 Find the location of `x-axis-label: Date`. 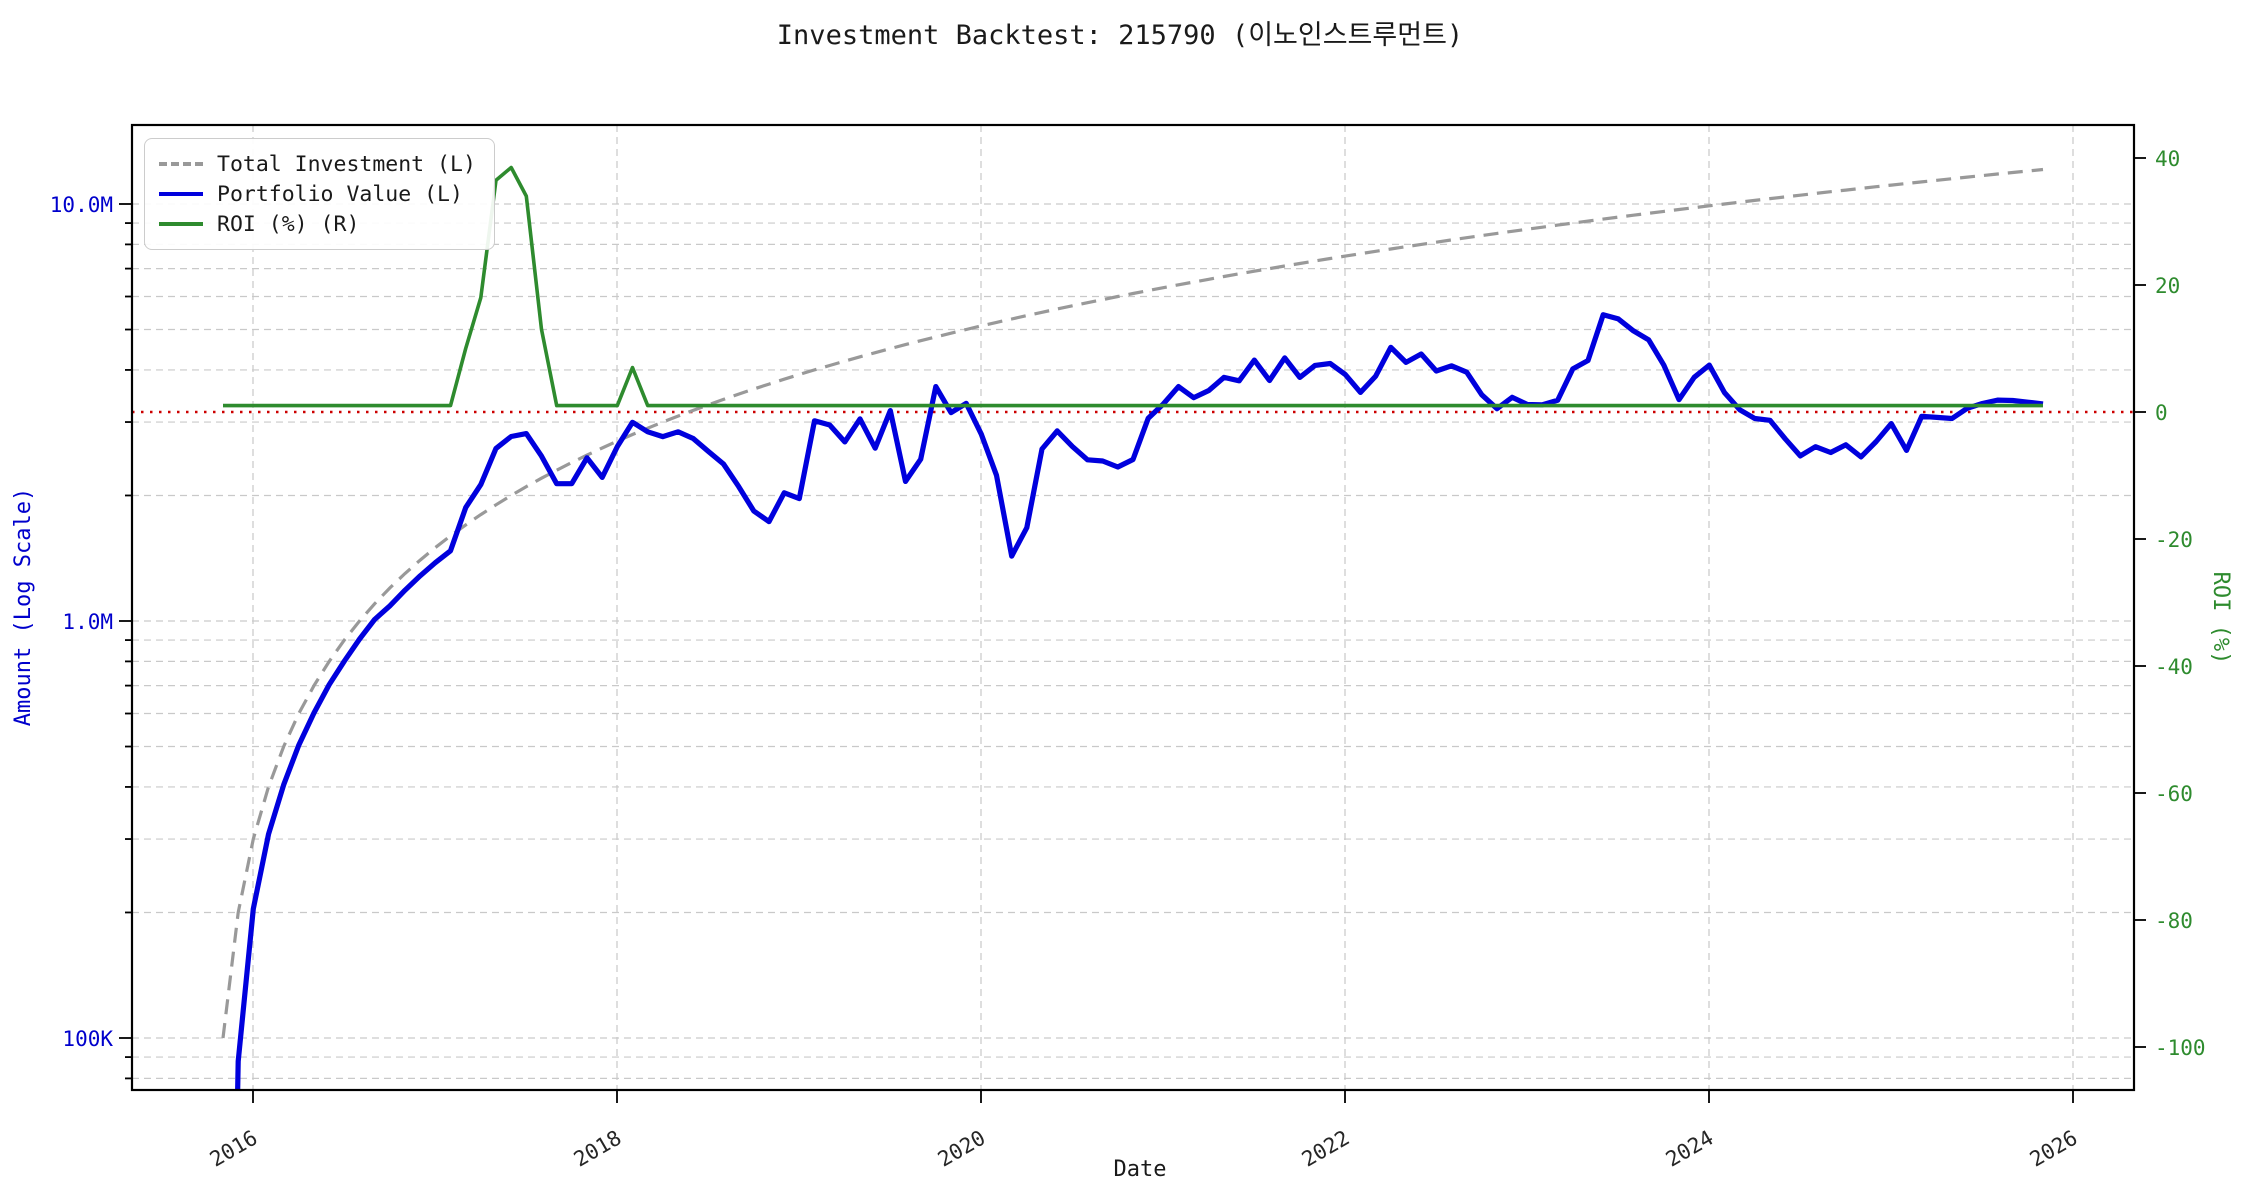

x-axis-label: Date is located at coordinates (1140, 1169).